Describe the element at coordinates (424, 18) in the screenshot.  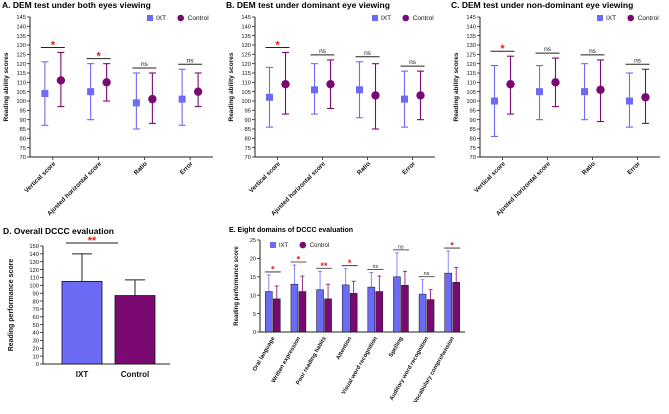
I see `b-legend-label-control: Control` at that location.